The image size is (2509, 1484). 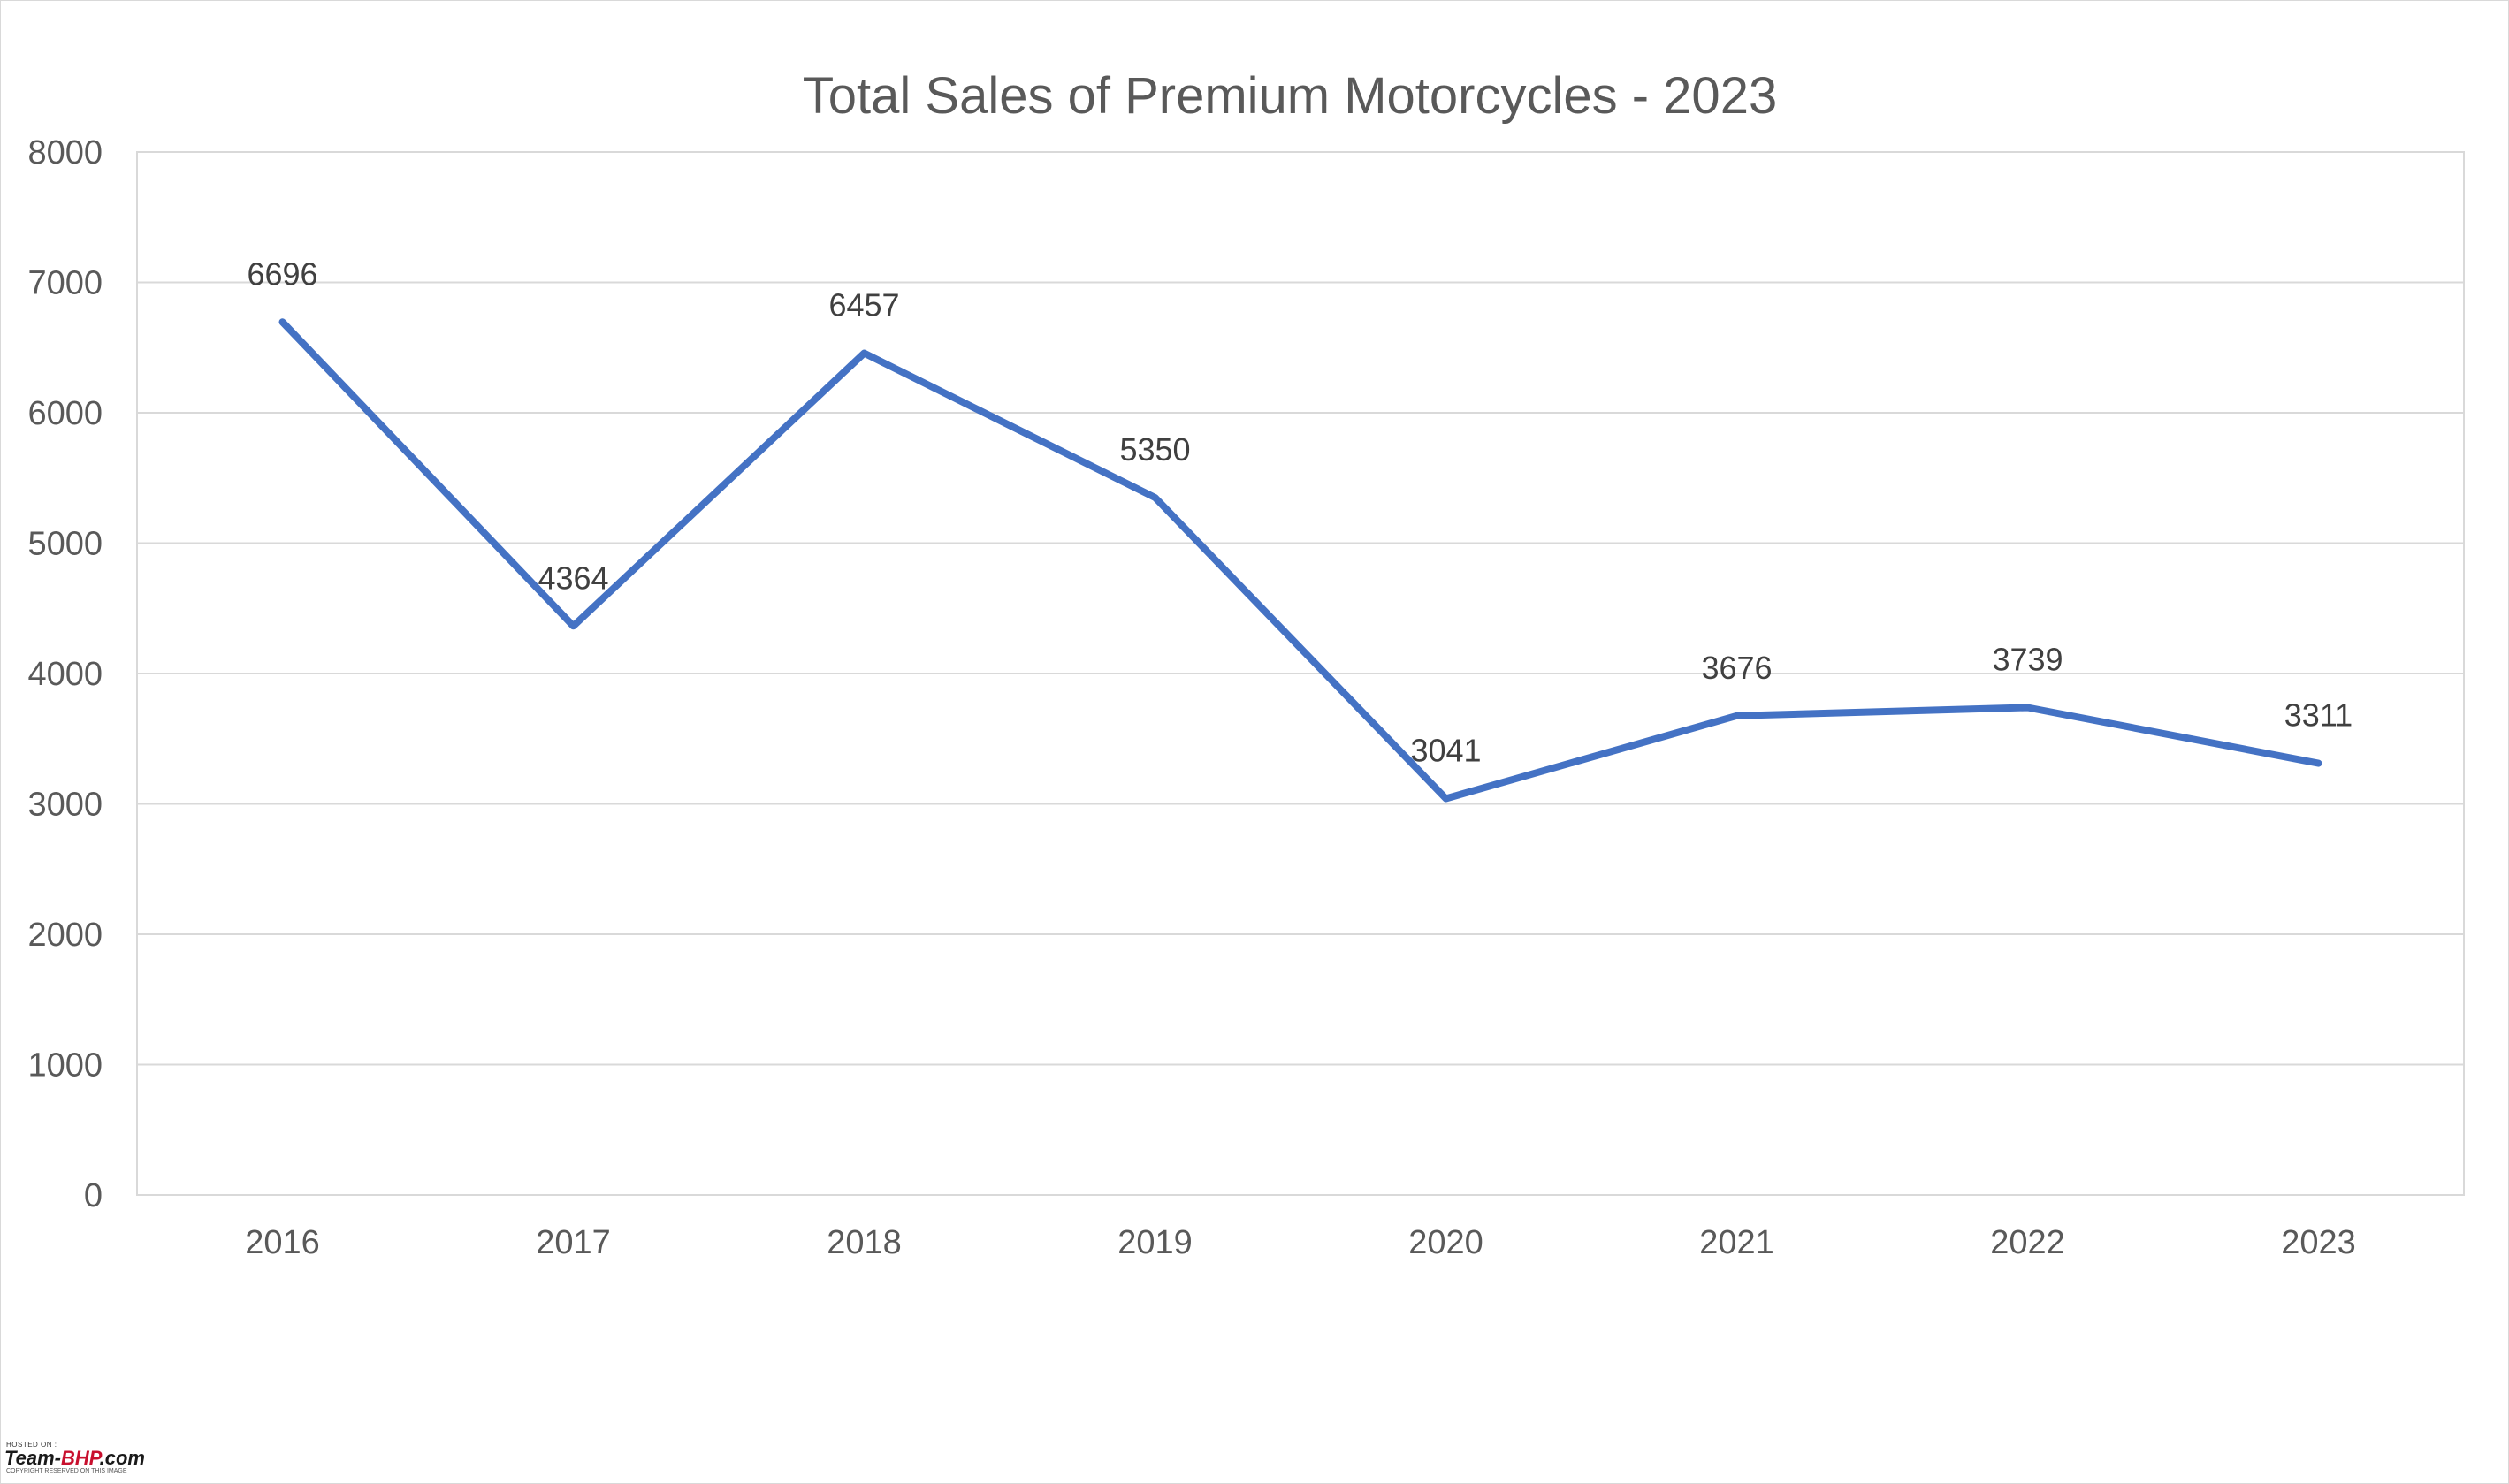 What do you see at coordinates (32, 1458) in the screenshot?
I see `watermark-brand-prefix: Team-` at bounding box center [32, 1458].